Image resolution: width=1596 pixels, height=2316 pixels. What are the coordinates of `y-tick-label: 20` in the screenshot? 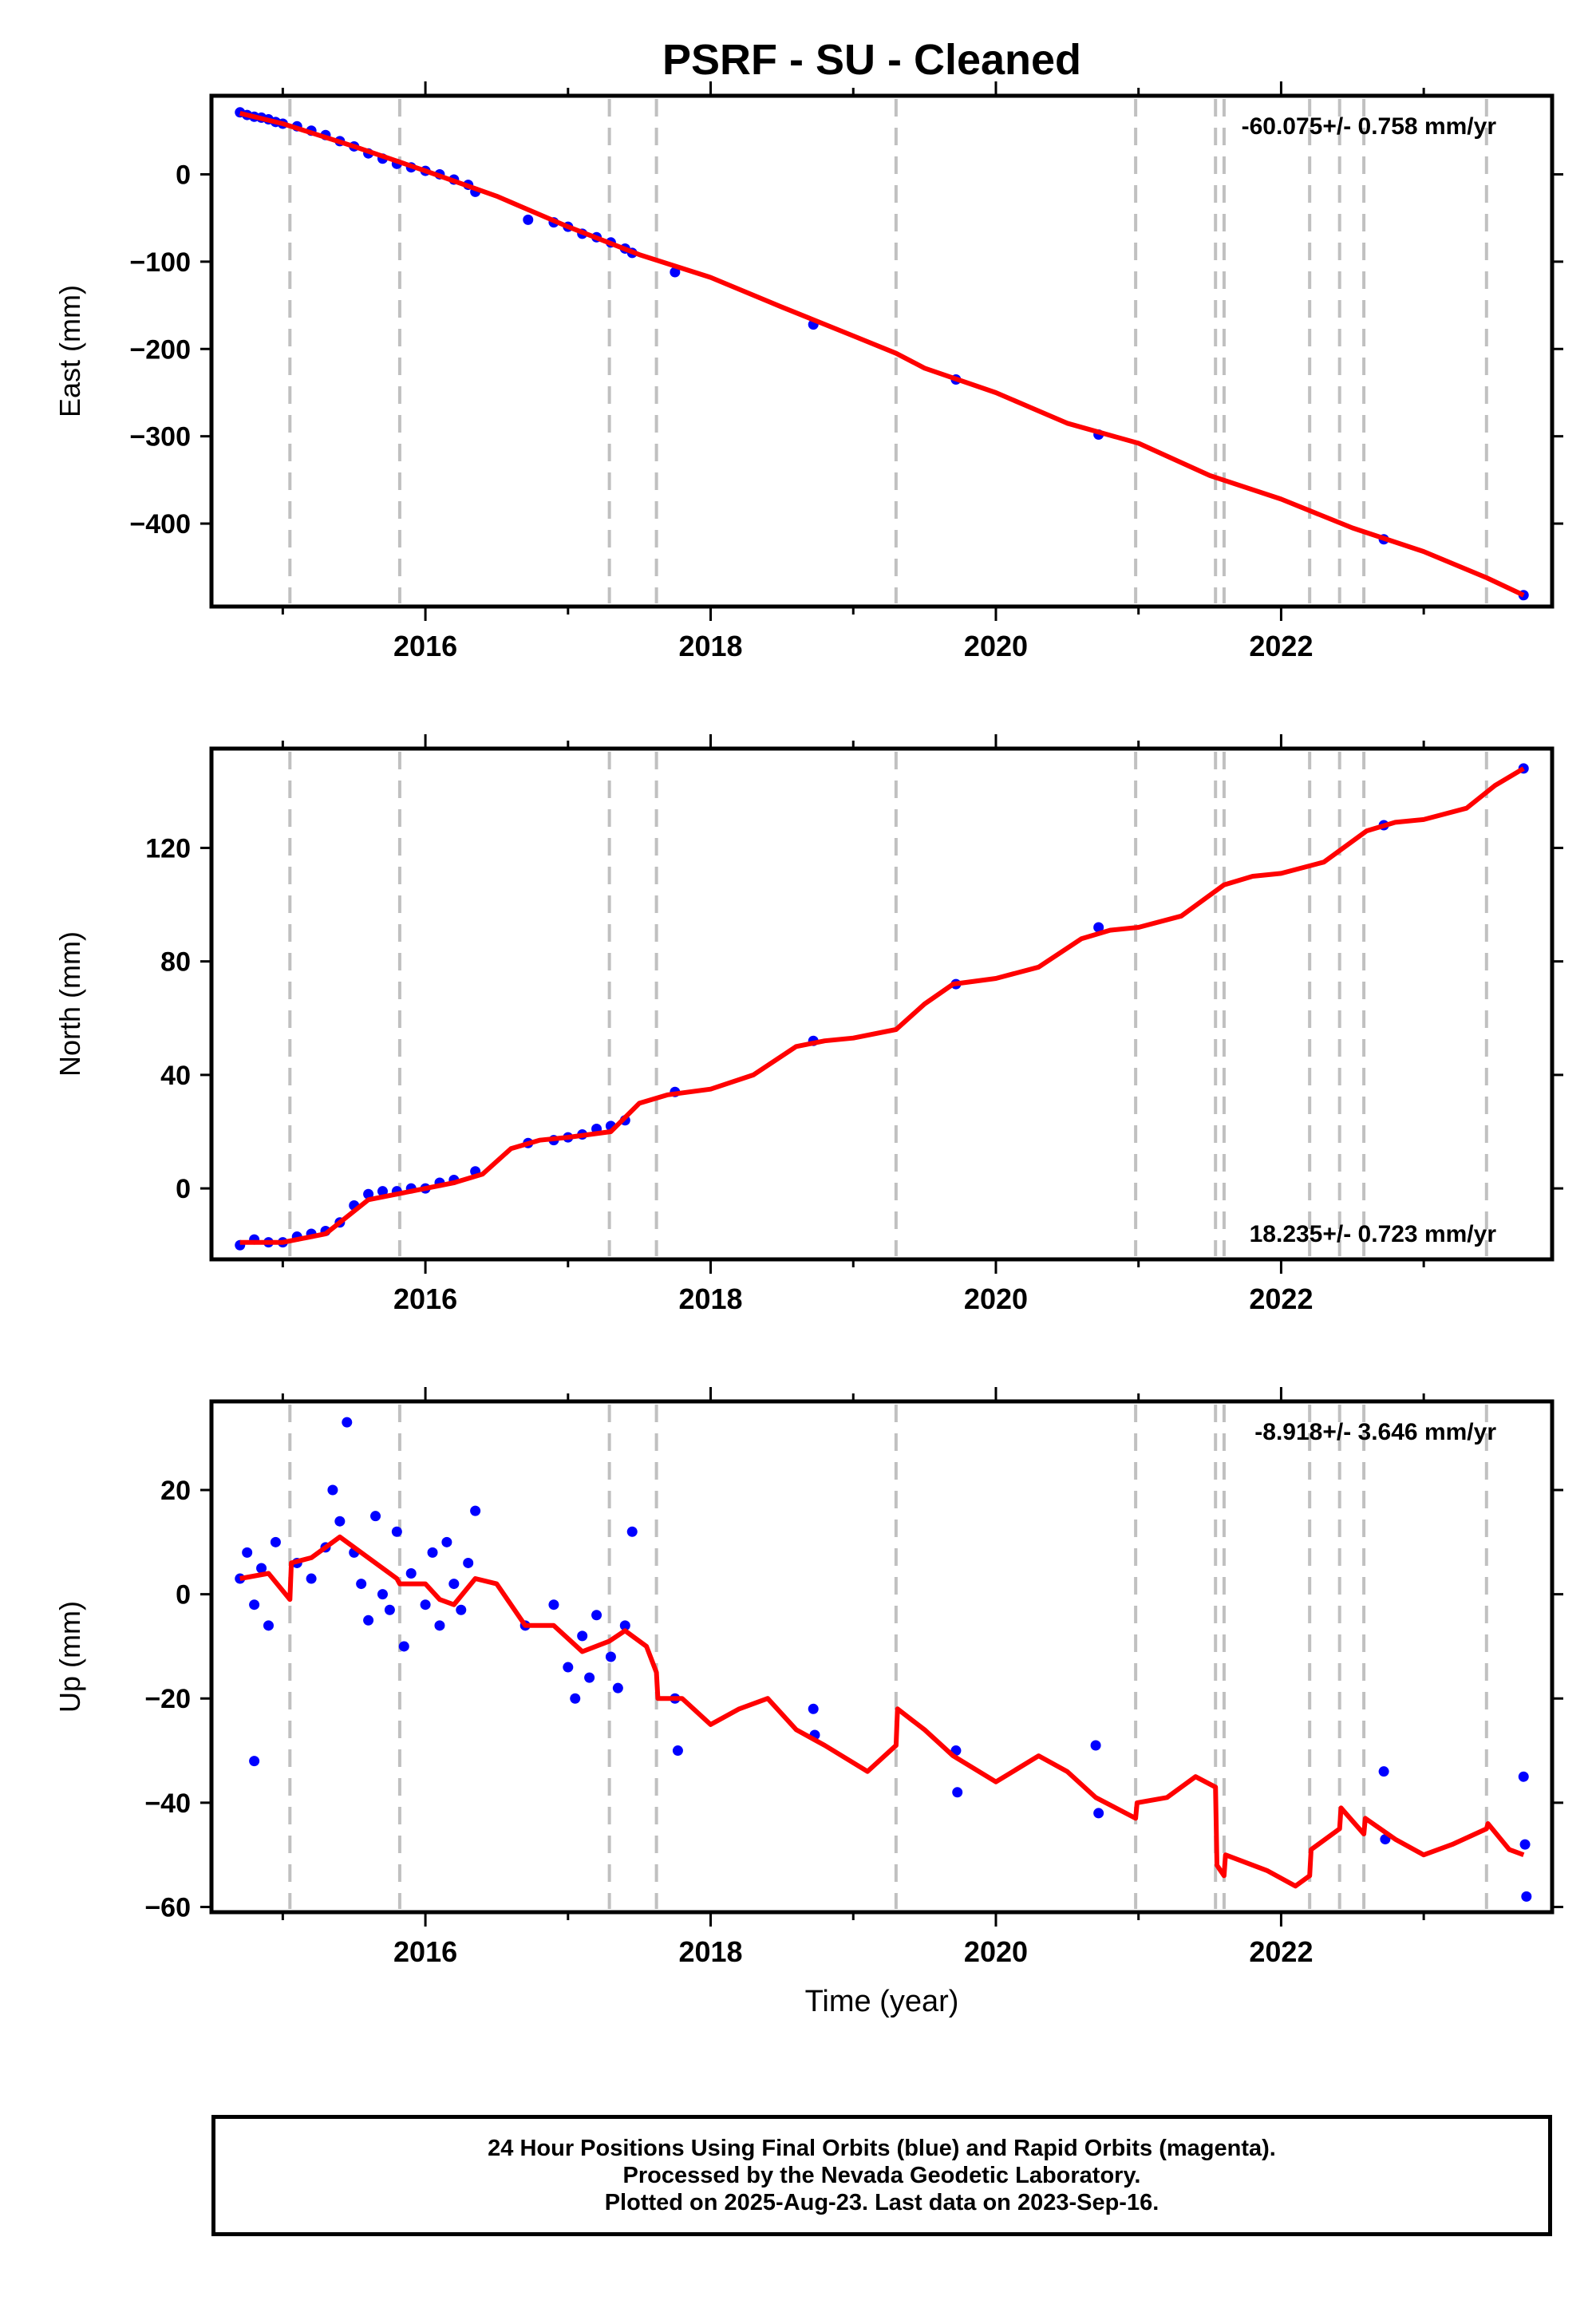 It's located at (175, 1491).